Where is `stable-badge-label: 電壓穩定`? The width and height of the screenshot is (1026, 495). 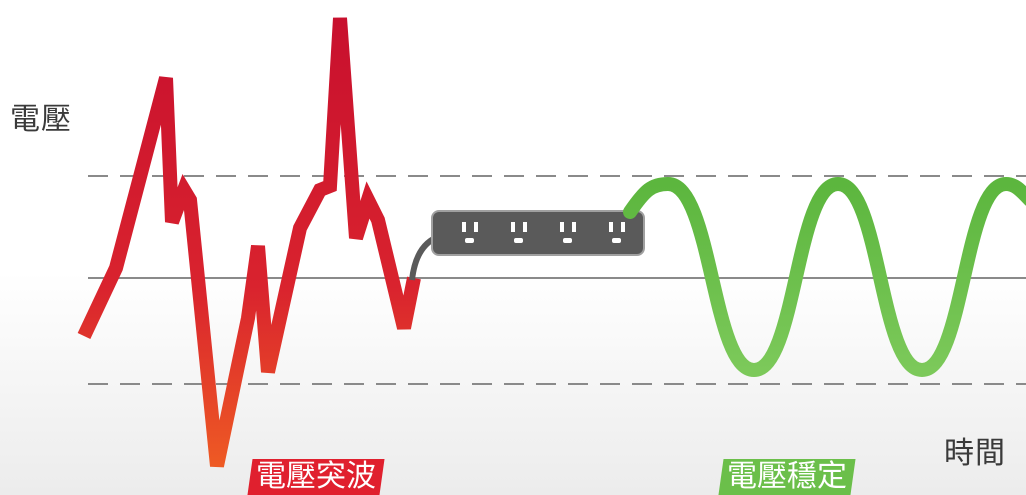 stable-badge-label: 電壓穩定 is located at coordinates (787, 476).